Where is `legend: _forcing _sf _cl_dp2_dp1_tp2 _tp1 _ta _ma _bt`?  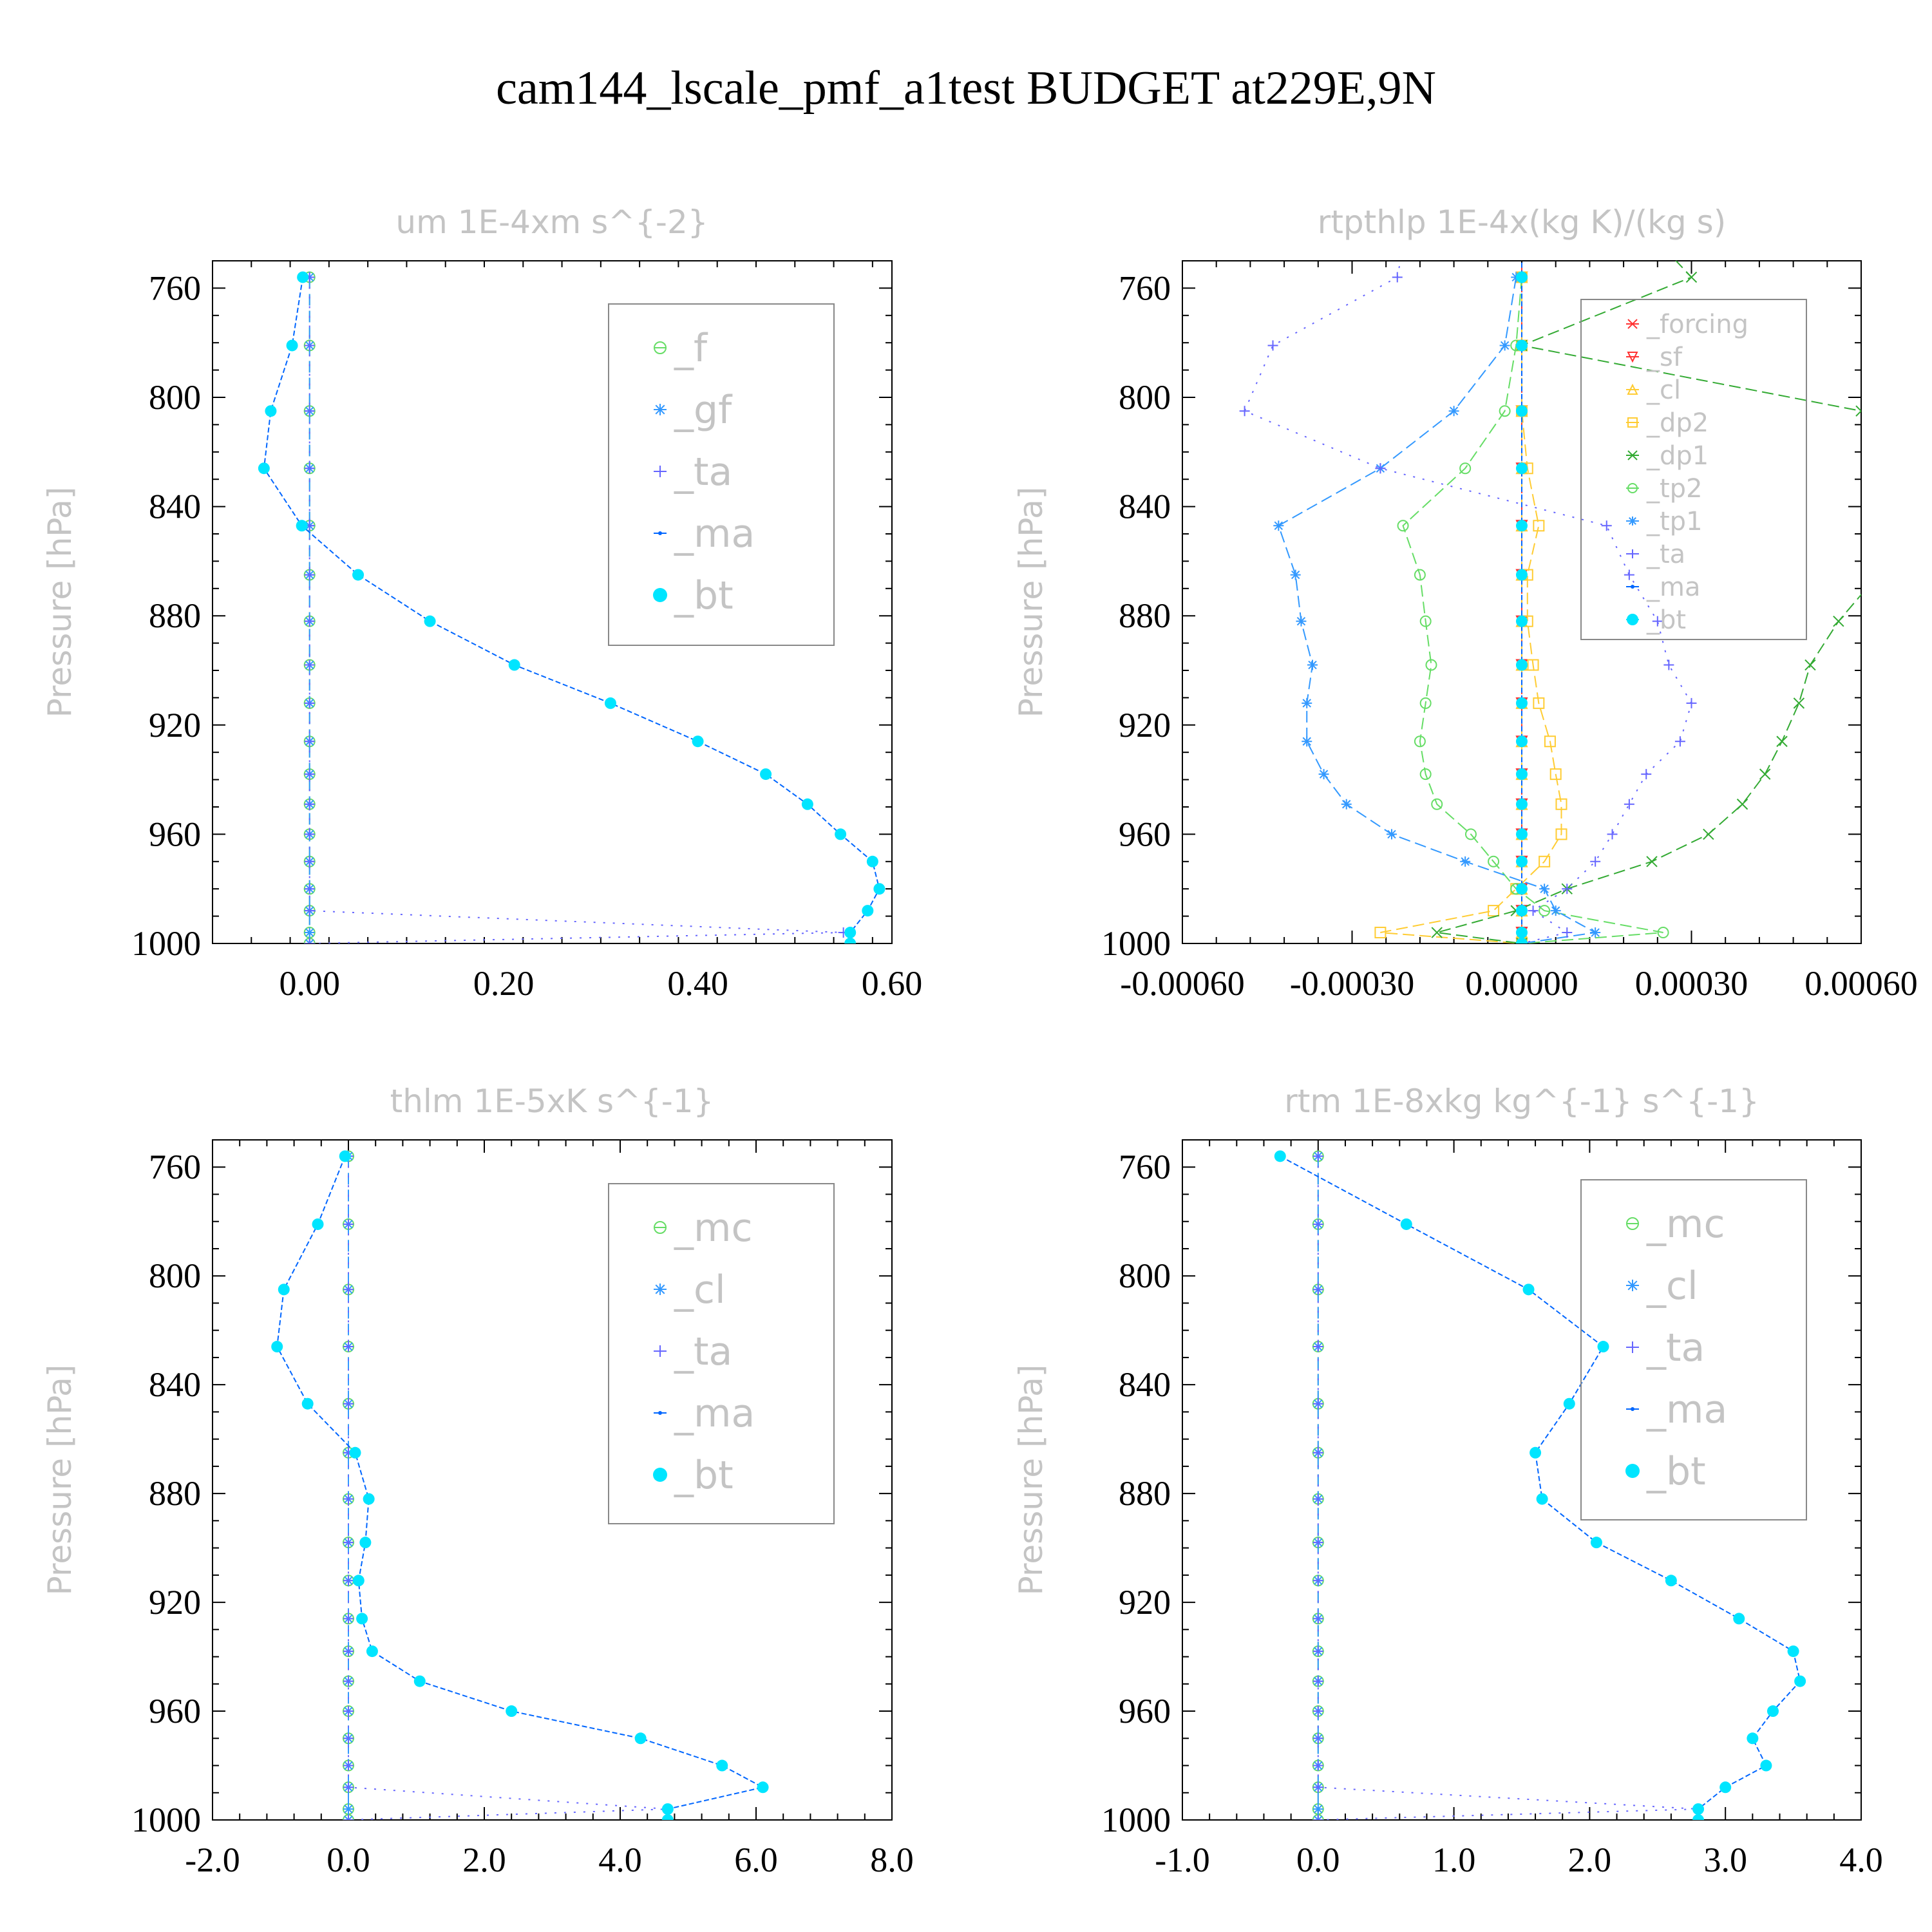 legend: _forcing _sf _cl_dp2_dp1_tp2 _tp1 _ta _ma _bt is located at coordinates (1694, 469).